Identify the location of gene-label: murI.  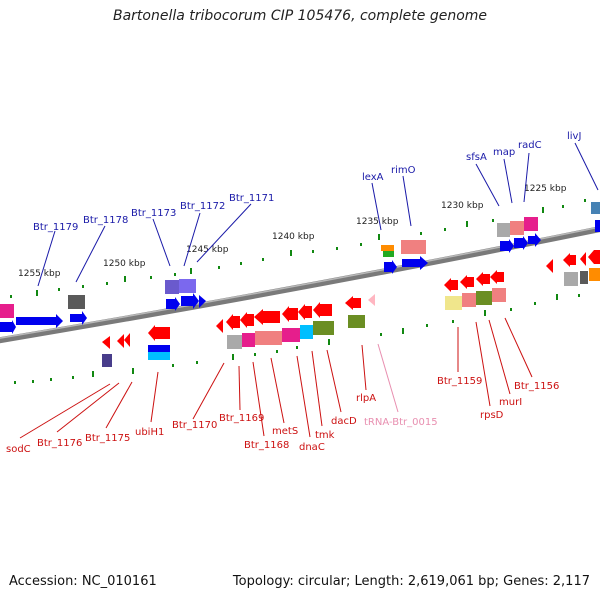
(510, 402).